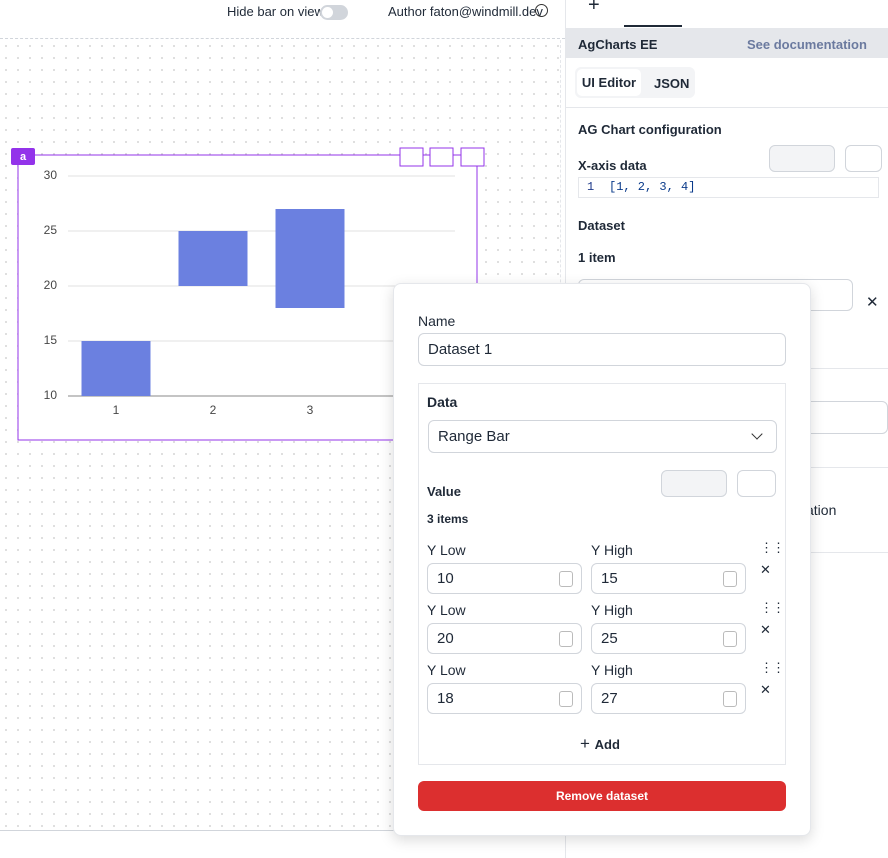  What do you see at coordinates (602, 796) in the screenshot?
I see `remove-dataset-button: Remove dataset` at bounding box center [602, 796].